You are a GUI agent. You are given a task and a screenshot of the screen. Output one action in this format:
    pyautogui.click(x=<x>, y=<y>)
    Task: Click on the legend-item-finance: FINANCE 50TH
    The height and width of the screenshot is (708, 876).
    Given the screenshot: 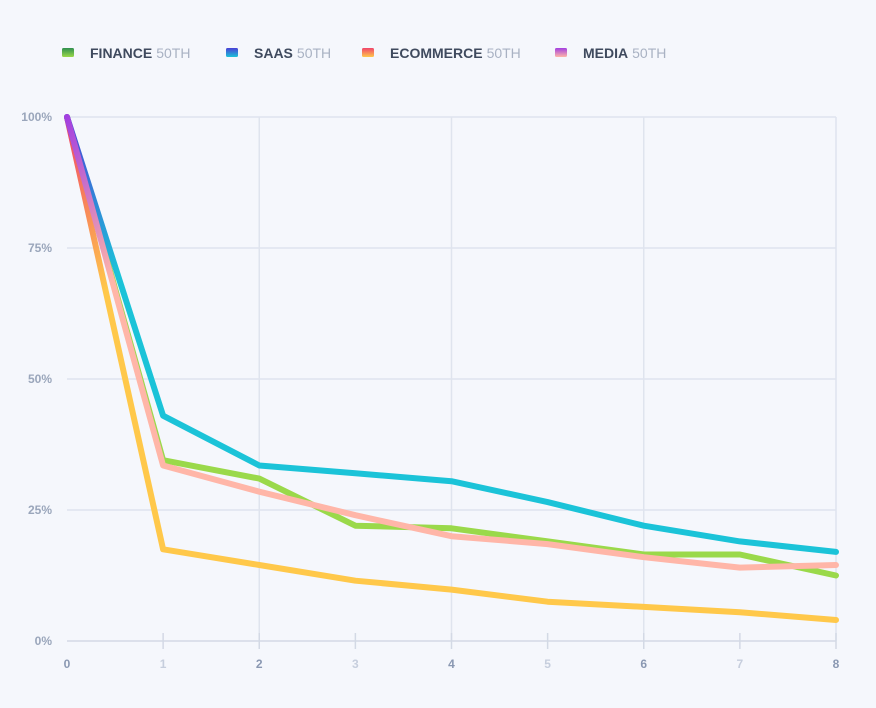 What is the action you would take?
    pyautogui.click(x=126, y=53)
    